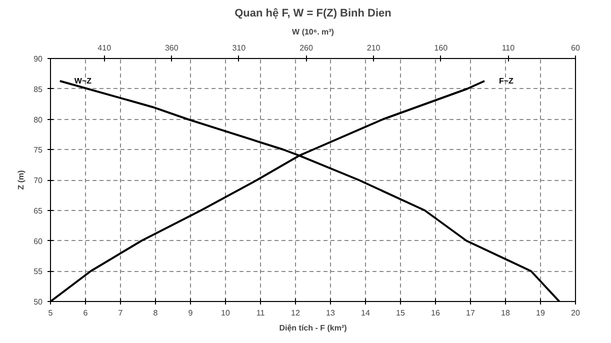 The height and width of the screenshot is (343, 611). I want to click on x-tick-label: 12, so click(295, 313).